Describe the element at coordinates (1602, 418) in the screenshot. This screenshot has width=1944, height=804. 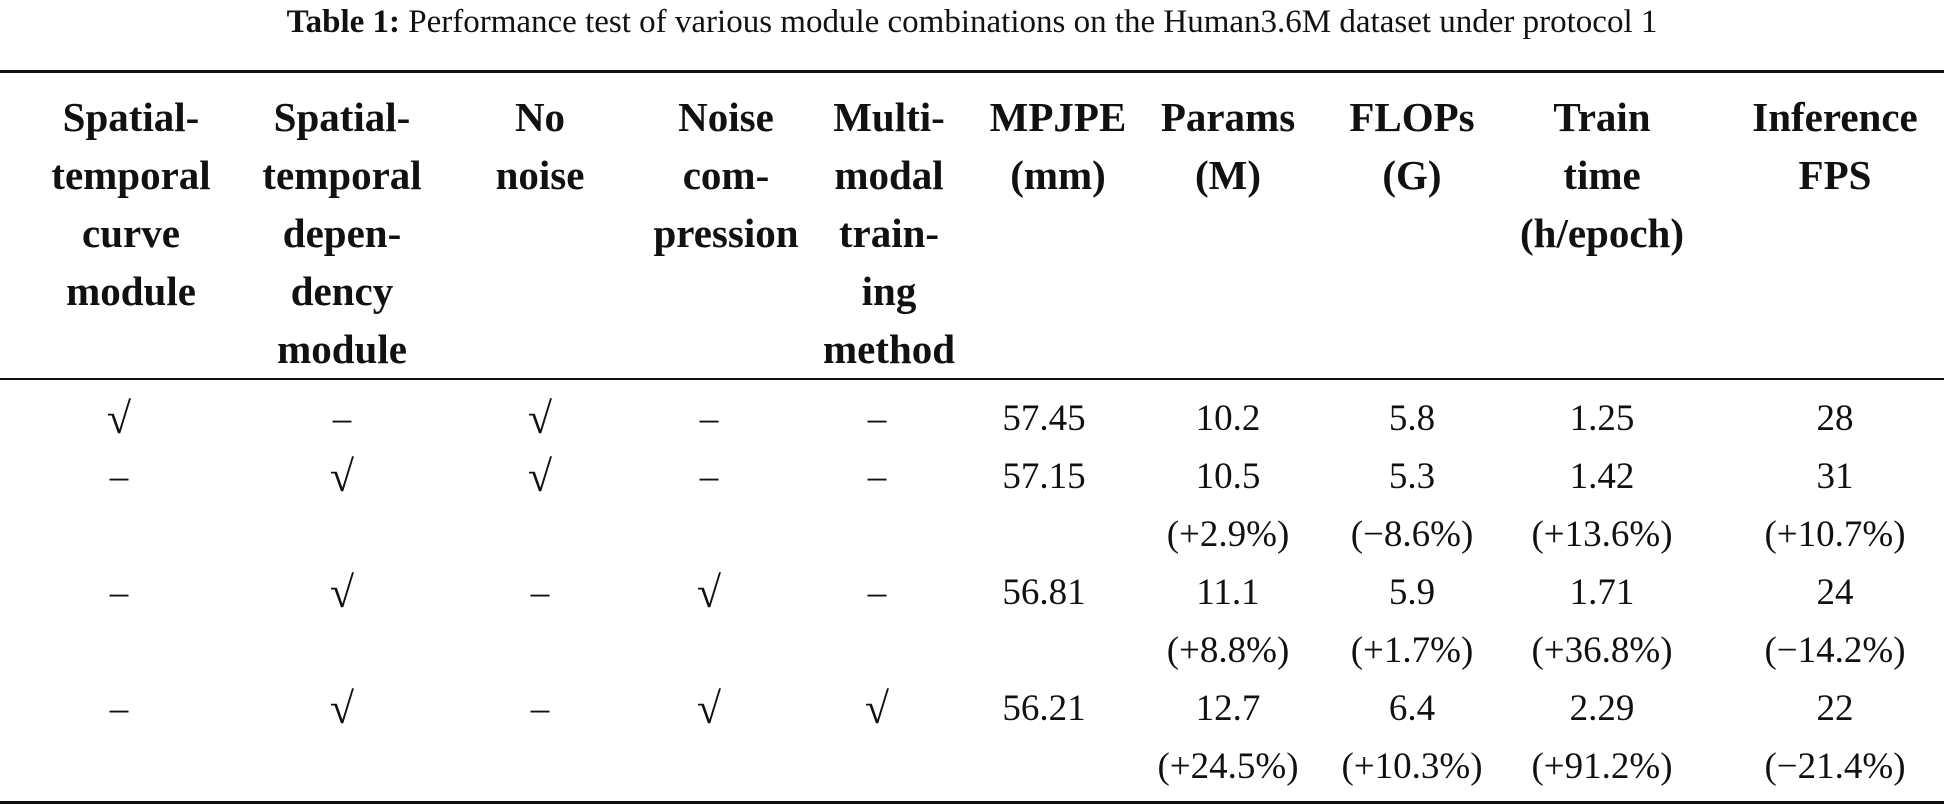
I see `row1-train-time: 1.25` at that location.